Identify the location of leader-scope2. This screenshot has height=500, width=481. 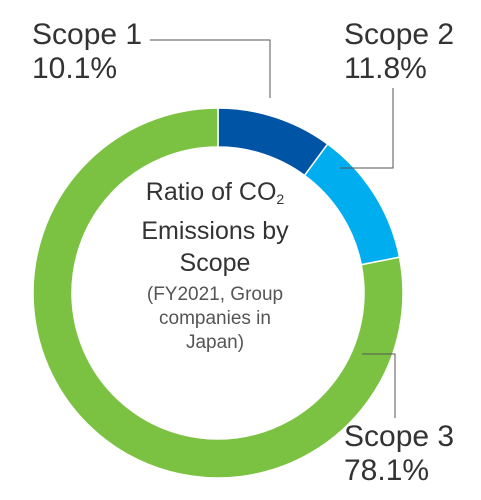
(367, 128).